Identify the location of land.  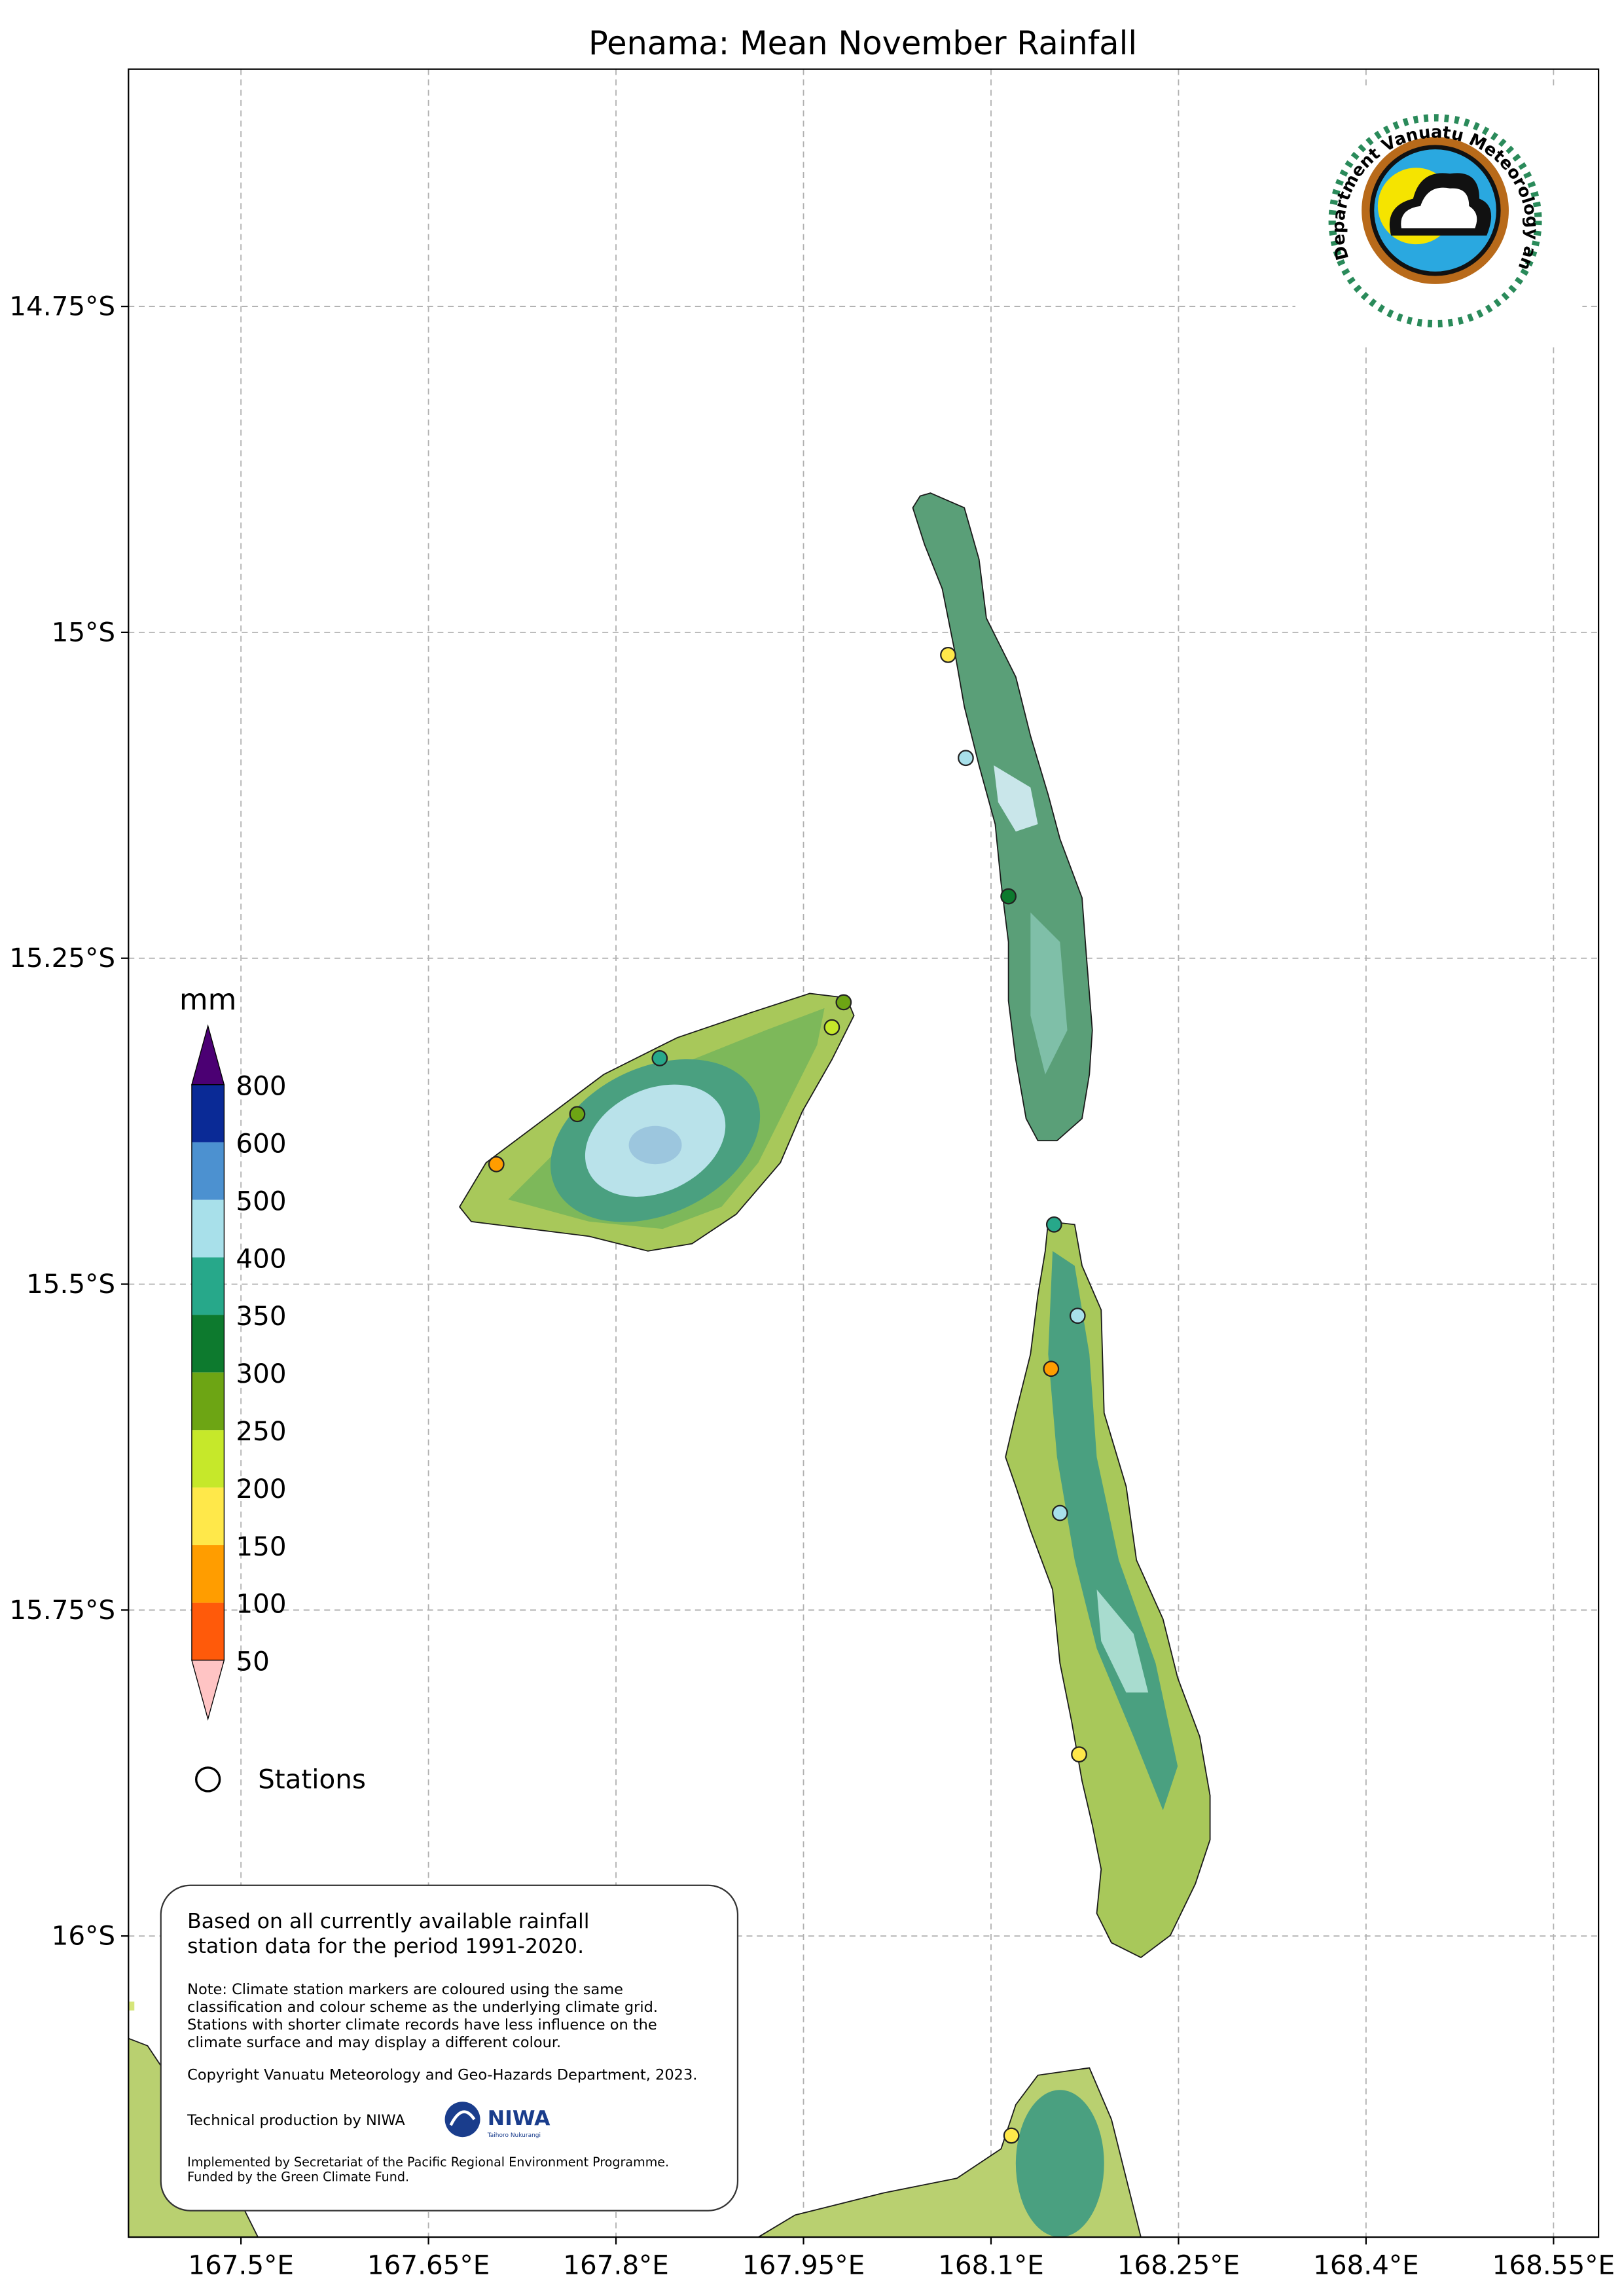
(131, 2006).